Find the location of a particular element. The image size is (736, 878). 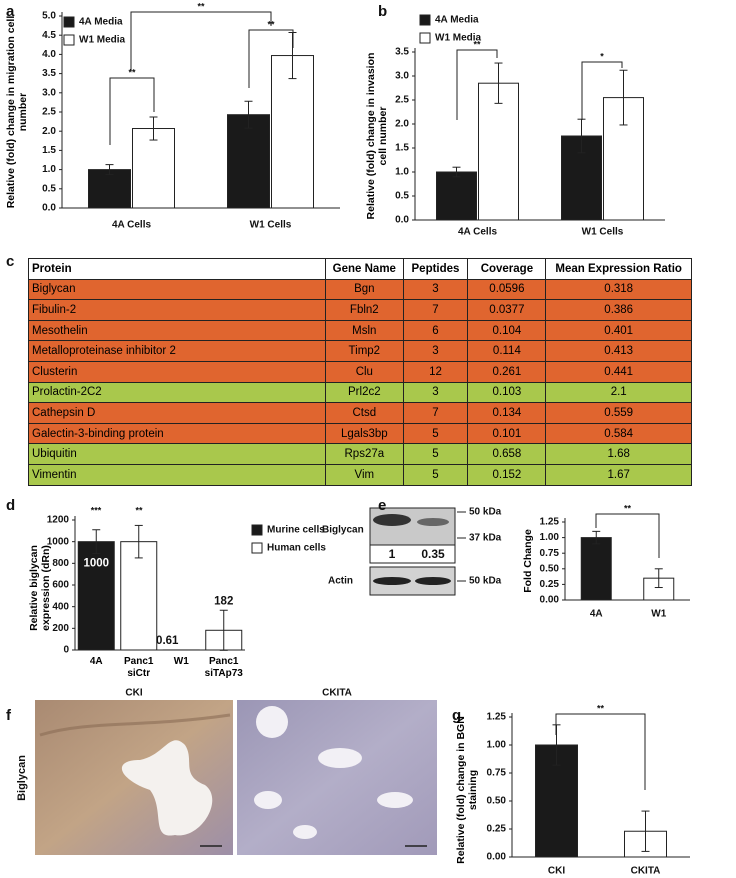

blot-quant-box is located at coordinates (412, 554).